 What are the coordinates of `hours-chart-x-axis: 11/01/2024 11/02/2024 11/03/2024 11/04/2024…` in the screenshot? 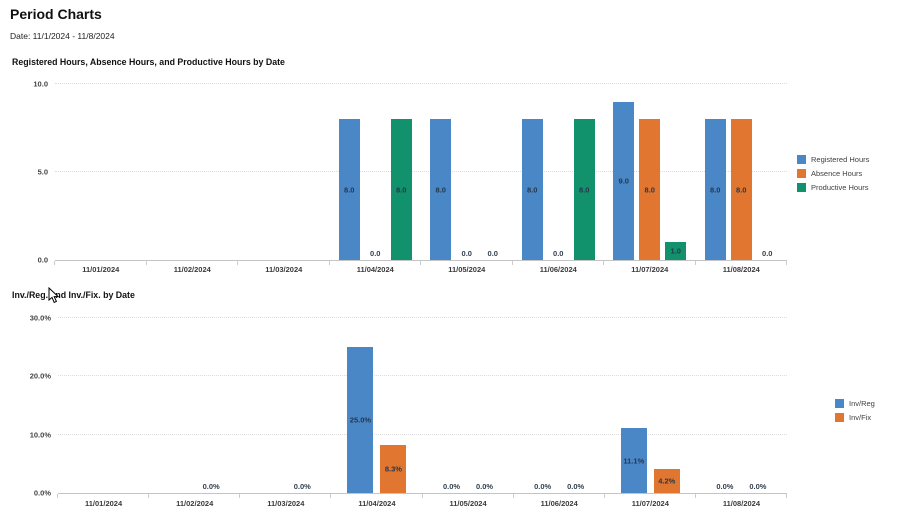 It's located at (421, 269).